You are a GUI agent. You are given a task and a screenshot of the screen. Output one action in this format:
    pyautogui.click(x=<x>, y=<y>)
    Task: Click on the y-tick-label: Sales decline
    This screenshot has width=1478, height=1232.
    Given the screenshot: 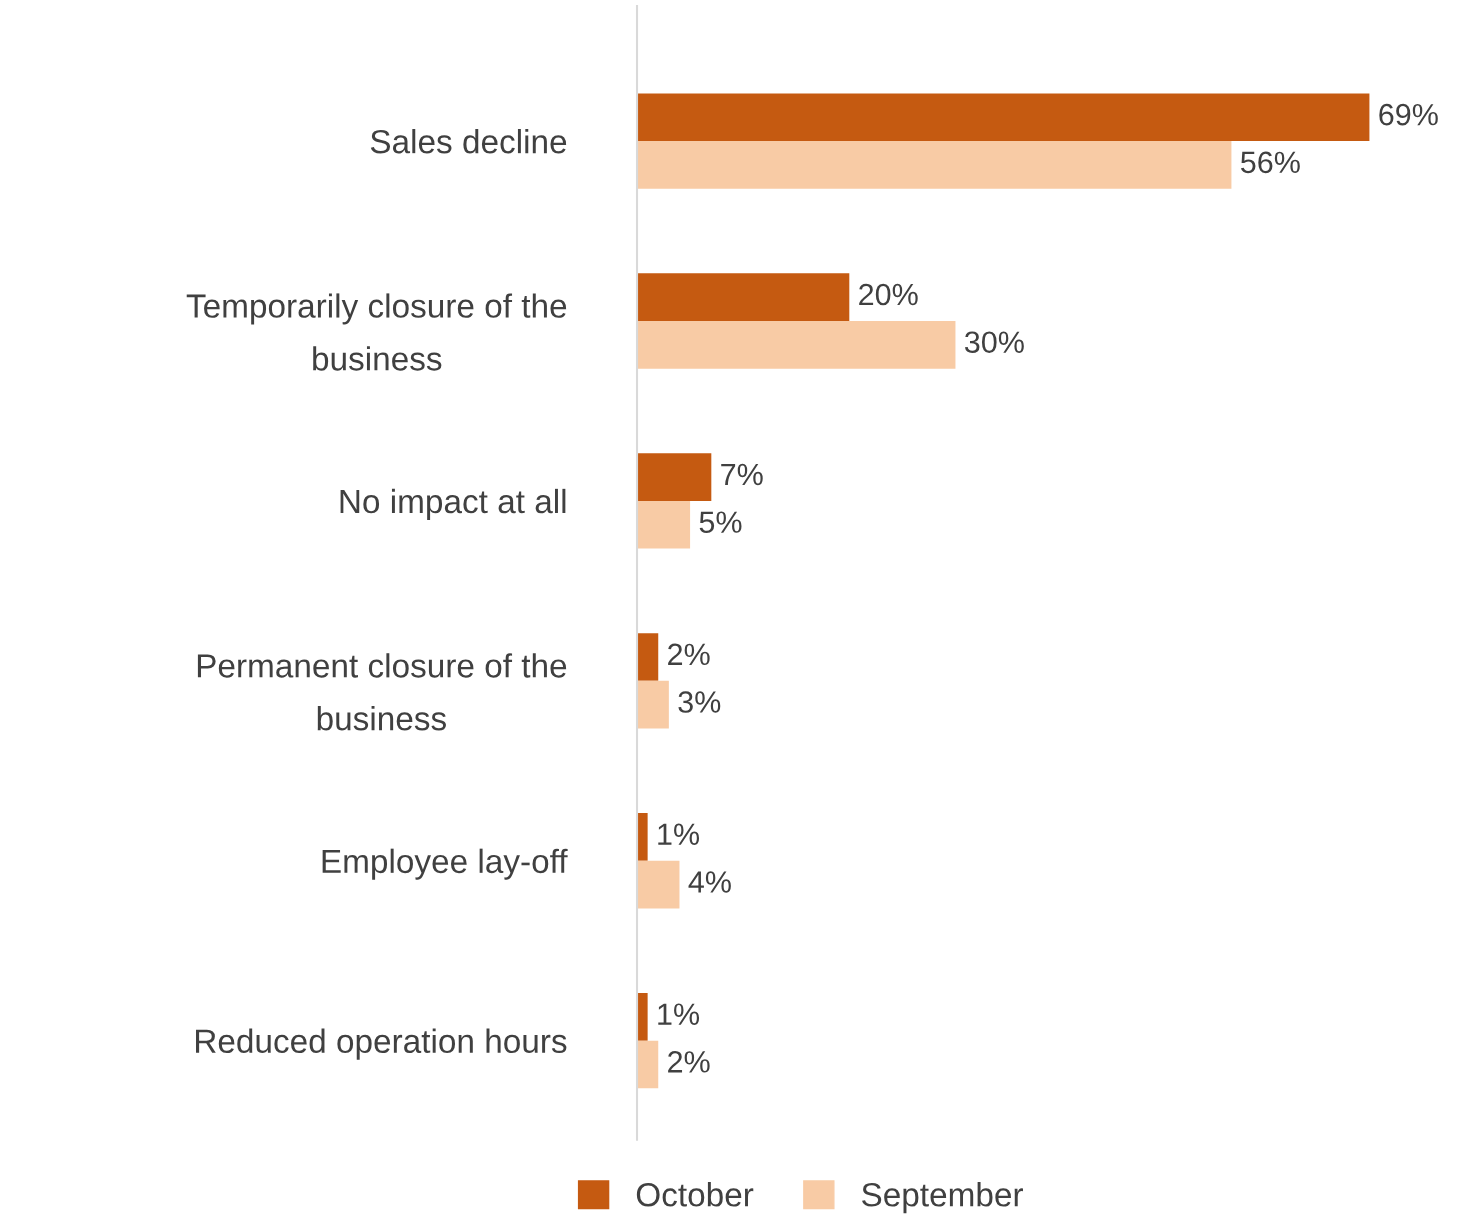 What is the action you would take?
    pyautogui.click(x=468, y=141)
    